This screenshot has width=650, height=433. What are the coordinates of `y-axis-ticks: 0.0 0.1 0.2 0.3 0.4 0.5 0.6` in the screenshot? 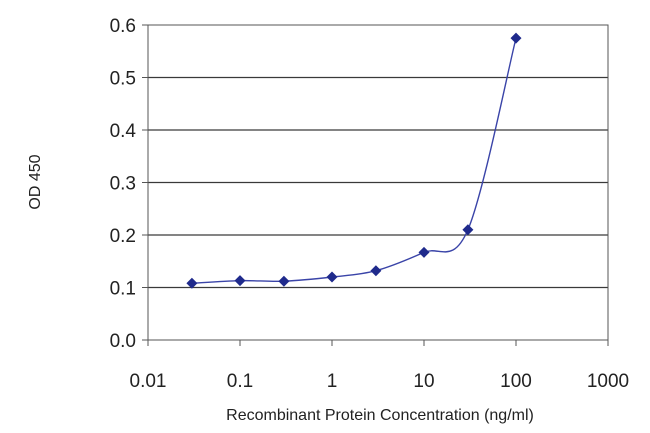 It's located at (129, 184).